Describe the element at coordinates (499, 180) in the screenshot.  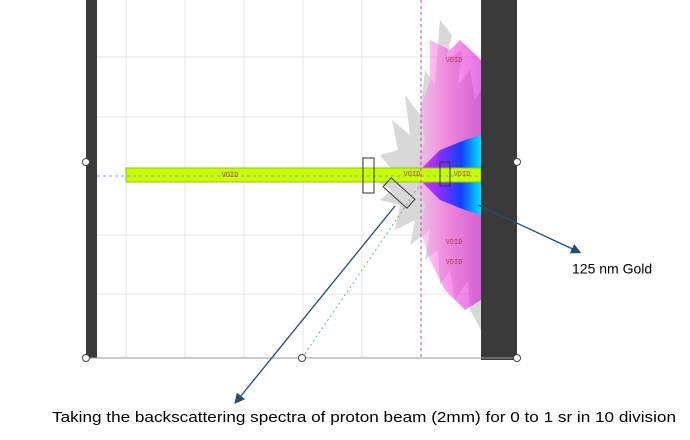
I see `right-wall` at that location.